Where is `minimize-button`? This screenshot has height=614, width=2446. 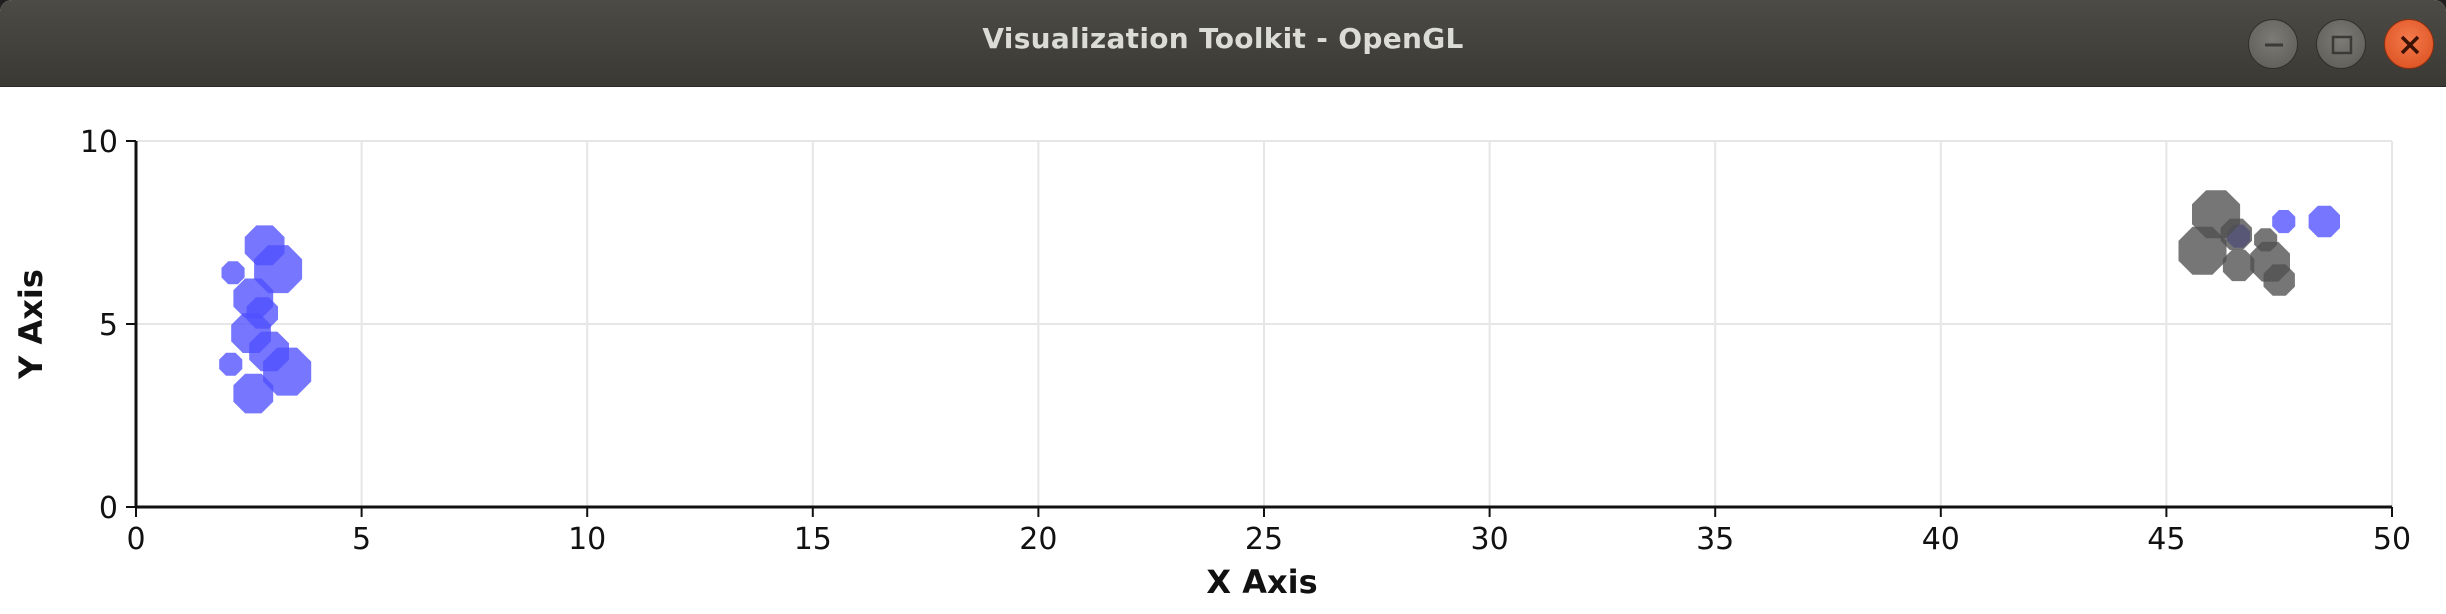 minimize-button is located at coordinates (2273, 44).